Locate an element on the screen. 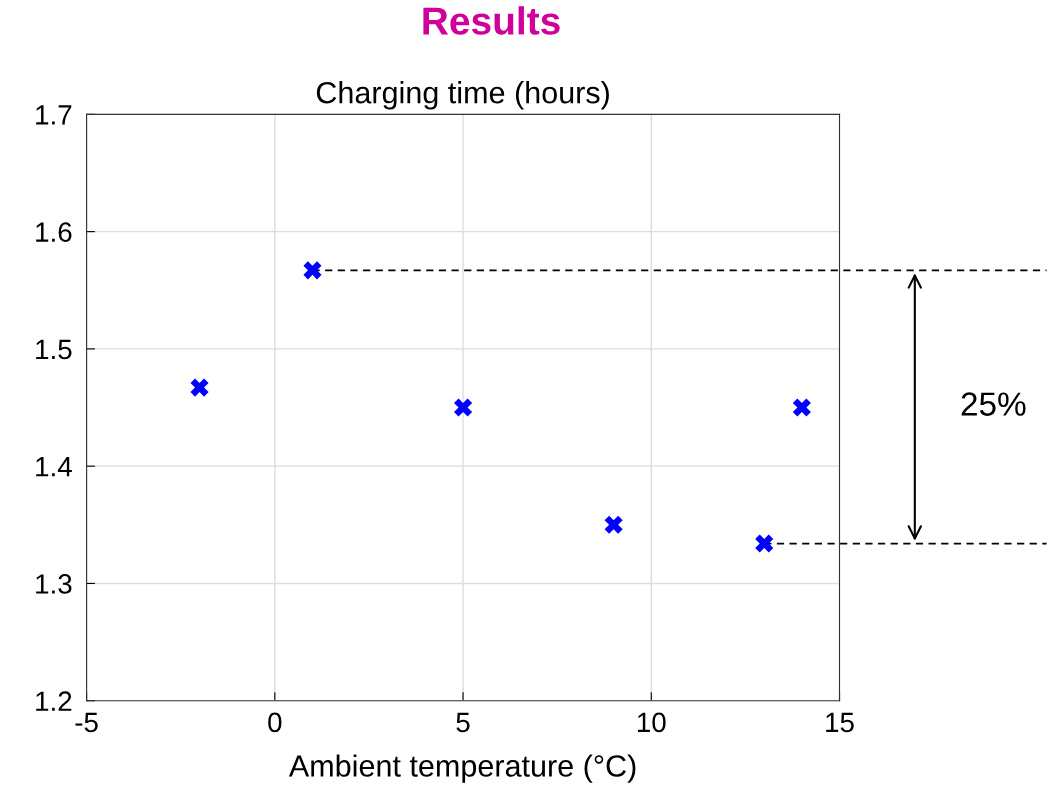  x-tick-label: -5 is located at coordinates (86, 722).